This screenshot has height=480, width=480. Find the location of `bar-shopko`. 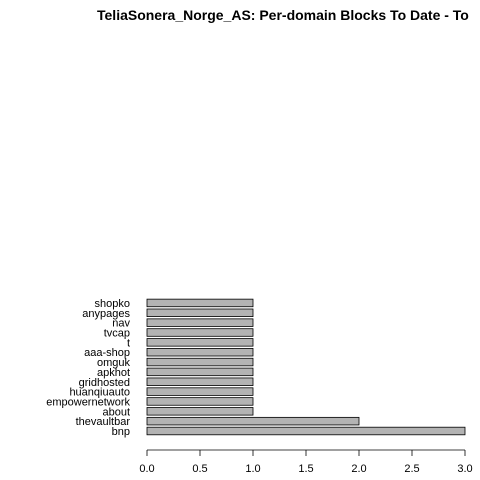

bar-shopko is located at coordinates (200, 303).